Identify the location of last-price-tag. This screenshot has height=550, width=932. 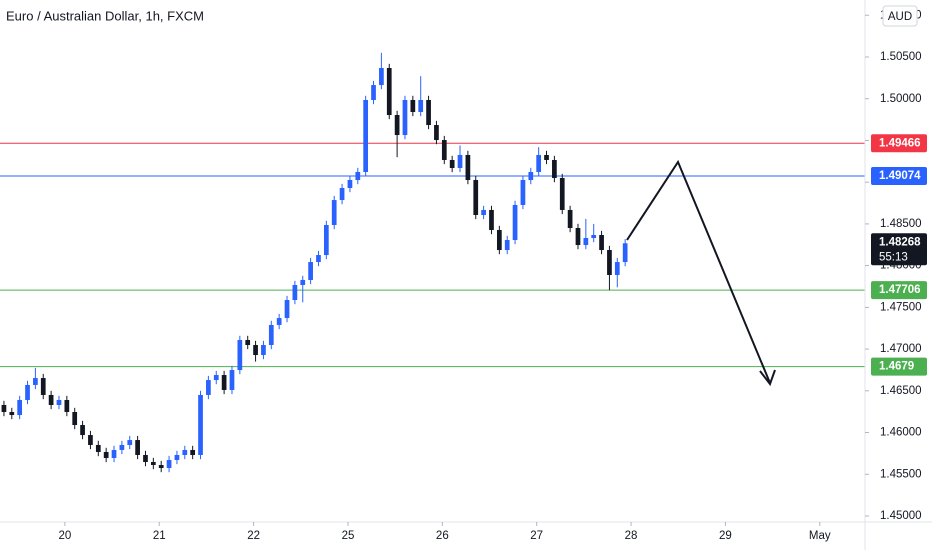
(899, 249).